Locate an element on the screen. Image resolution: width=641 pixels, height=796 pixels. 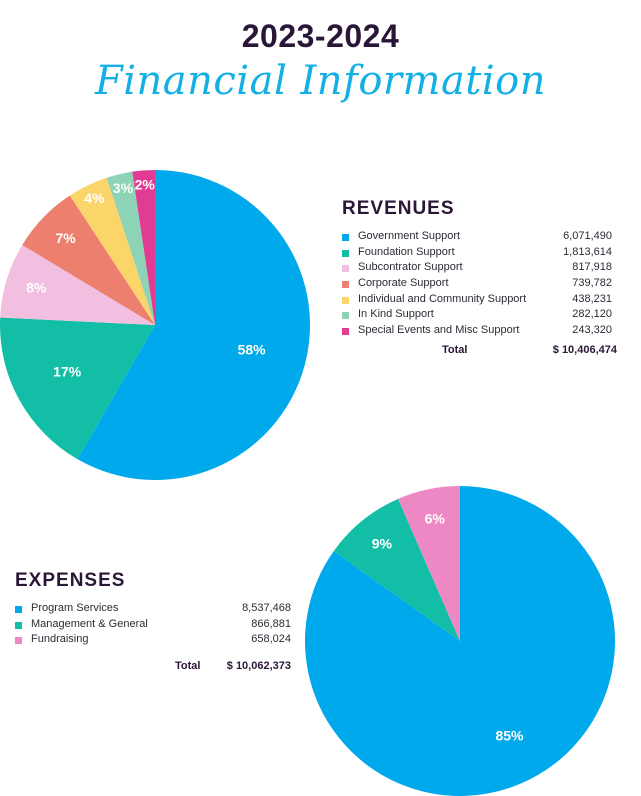
revenues-legend-value: 438,231 is located at coordinates (592, 298).